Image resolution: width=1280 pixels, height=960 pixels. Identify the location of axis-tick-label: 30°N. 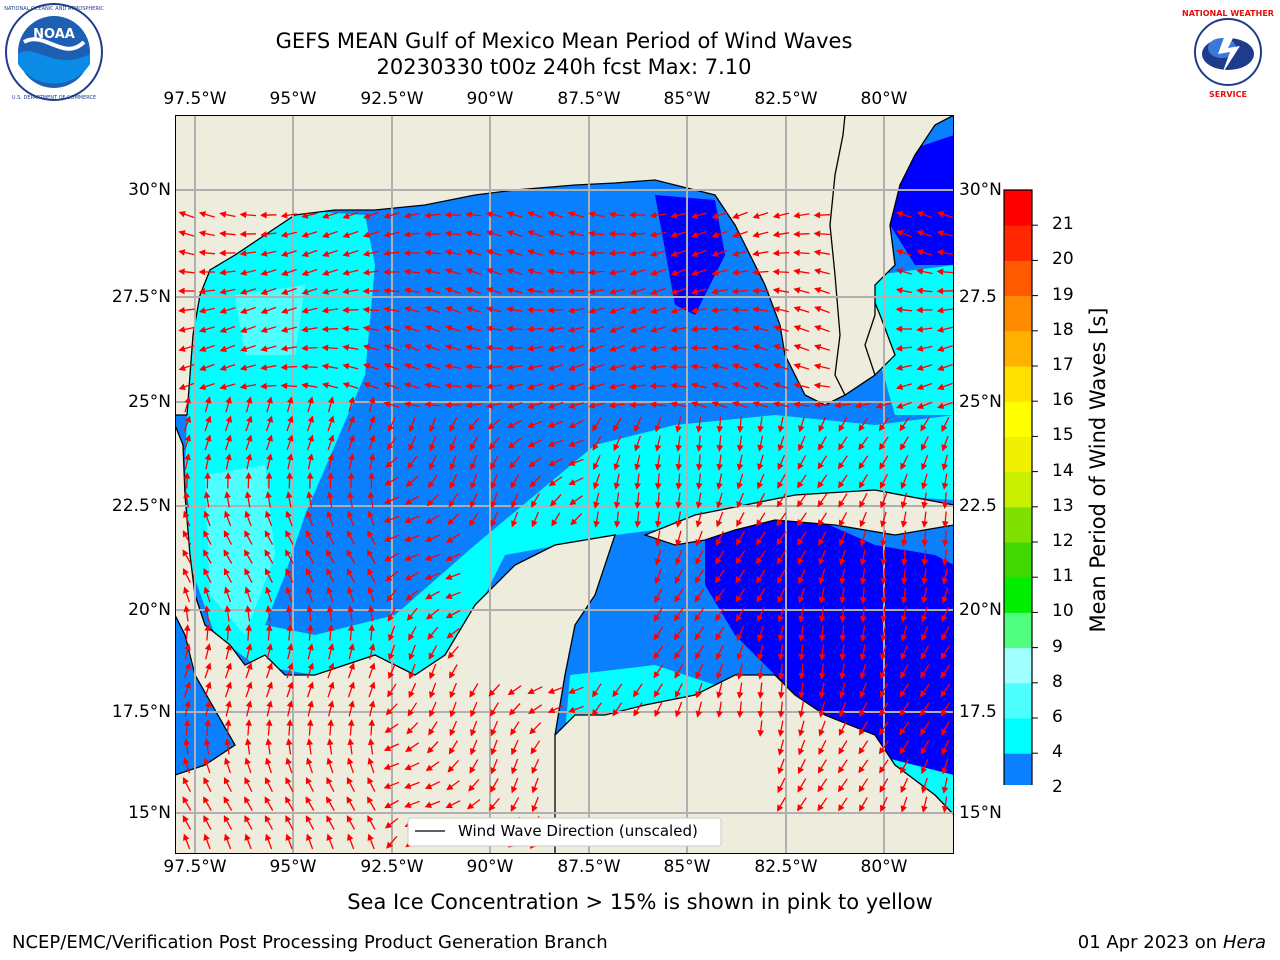
(149, 190).